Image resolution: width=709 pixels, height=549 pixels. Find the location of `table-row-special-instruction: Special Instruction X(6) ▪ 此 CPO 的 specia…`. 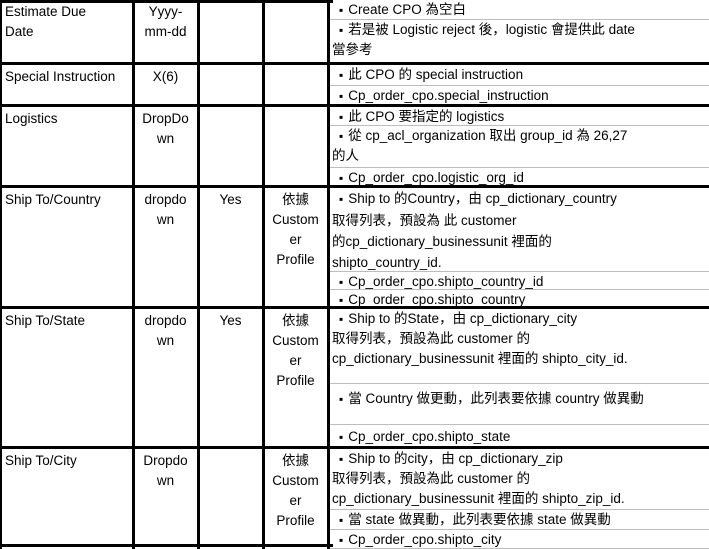

table-row-special-instruction: Special Instruction X(6) ▪ 此 CPO 的 specia… is located at coordinates (354, 83).